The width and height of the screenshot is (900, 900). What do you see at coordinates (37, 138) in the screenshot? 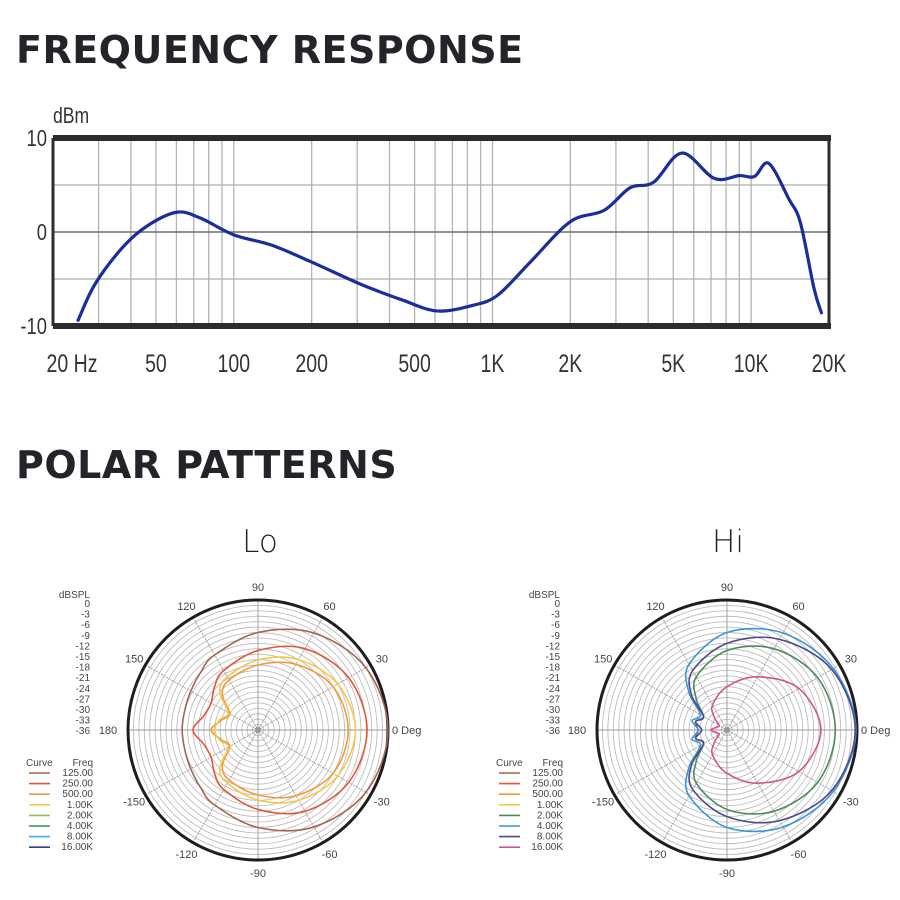
I see `y-tick-label: 10` at bounding box center [37, 138].